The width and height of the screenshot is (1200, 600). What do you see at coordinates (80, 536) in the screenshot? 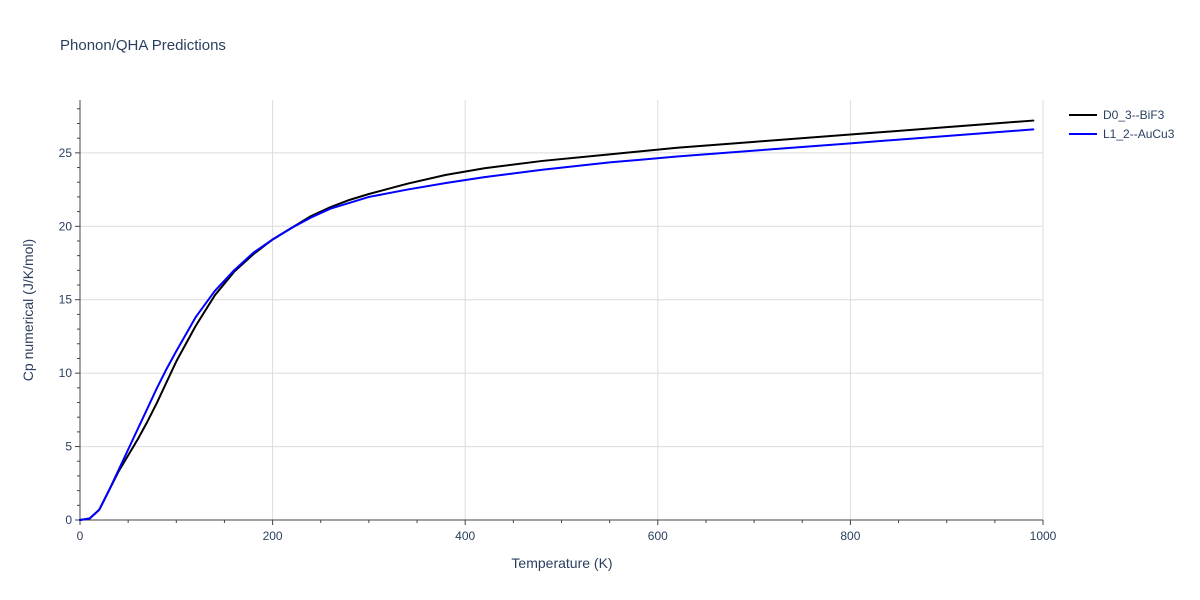
I see `x-tick-label: 0` at bounding box center [80, 536].